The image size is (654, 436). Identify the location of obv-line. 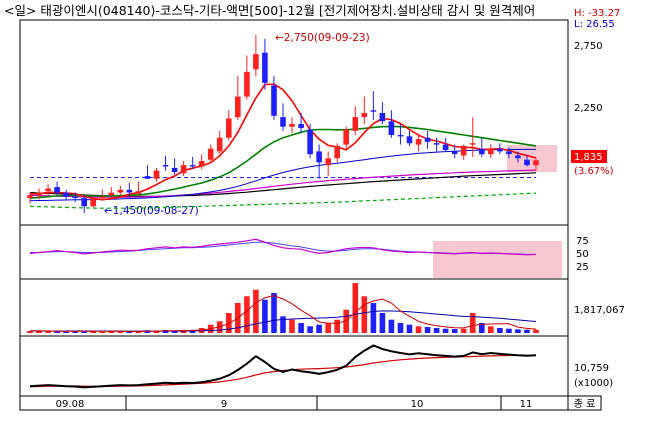
(283, 366).